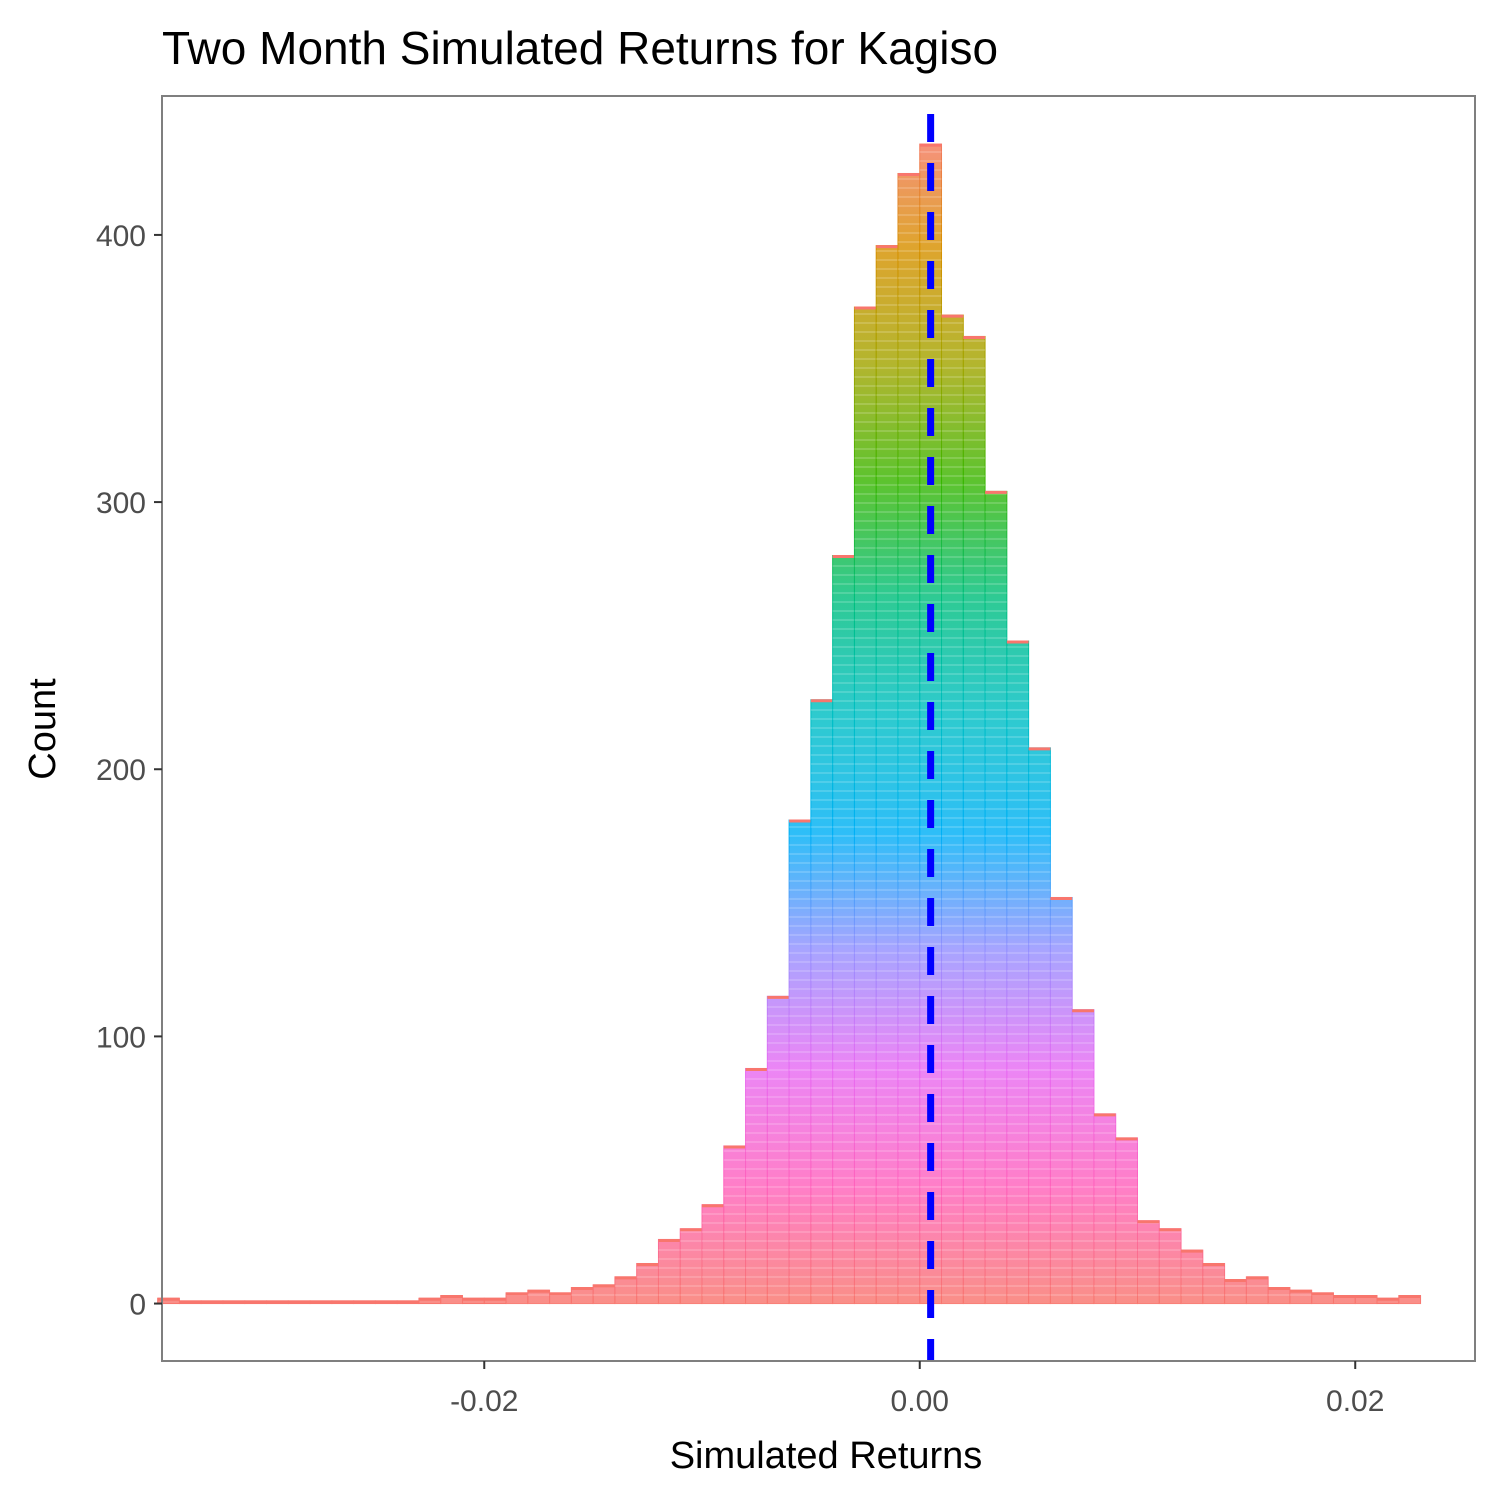  I want to click on y-tick-label: 100, so click(121, 1037).